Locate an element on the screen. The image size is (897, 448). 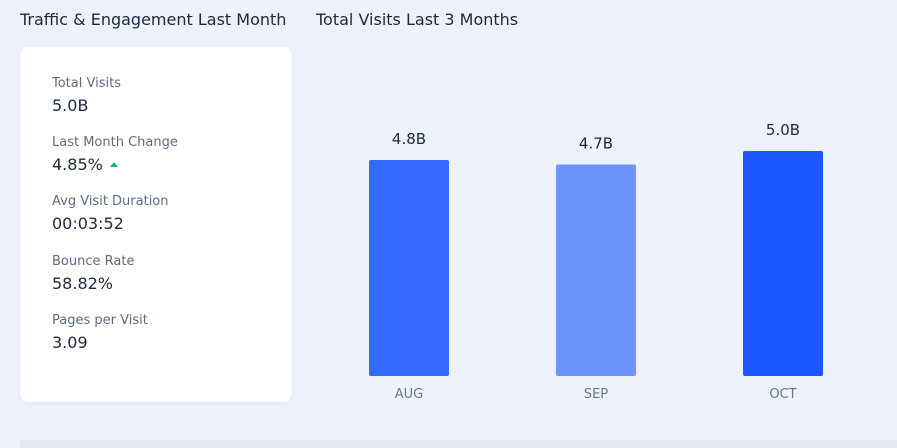
metric-value: 3.09 is located at coordinates (70, 342).